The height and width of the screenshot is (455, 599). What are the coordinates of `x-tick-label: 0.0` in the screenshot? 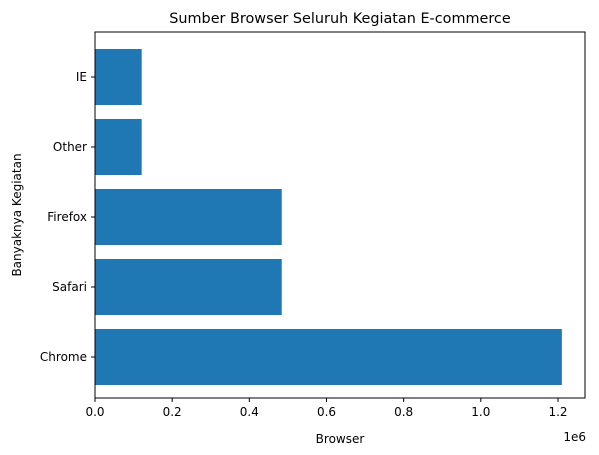 It's located at (94, 412).